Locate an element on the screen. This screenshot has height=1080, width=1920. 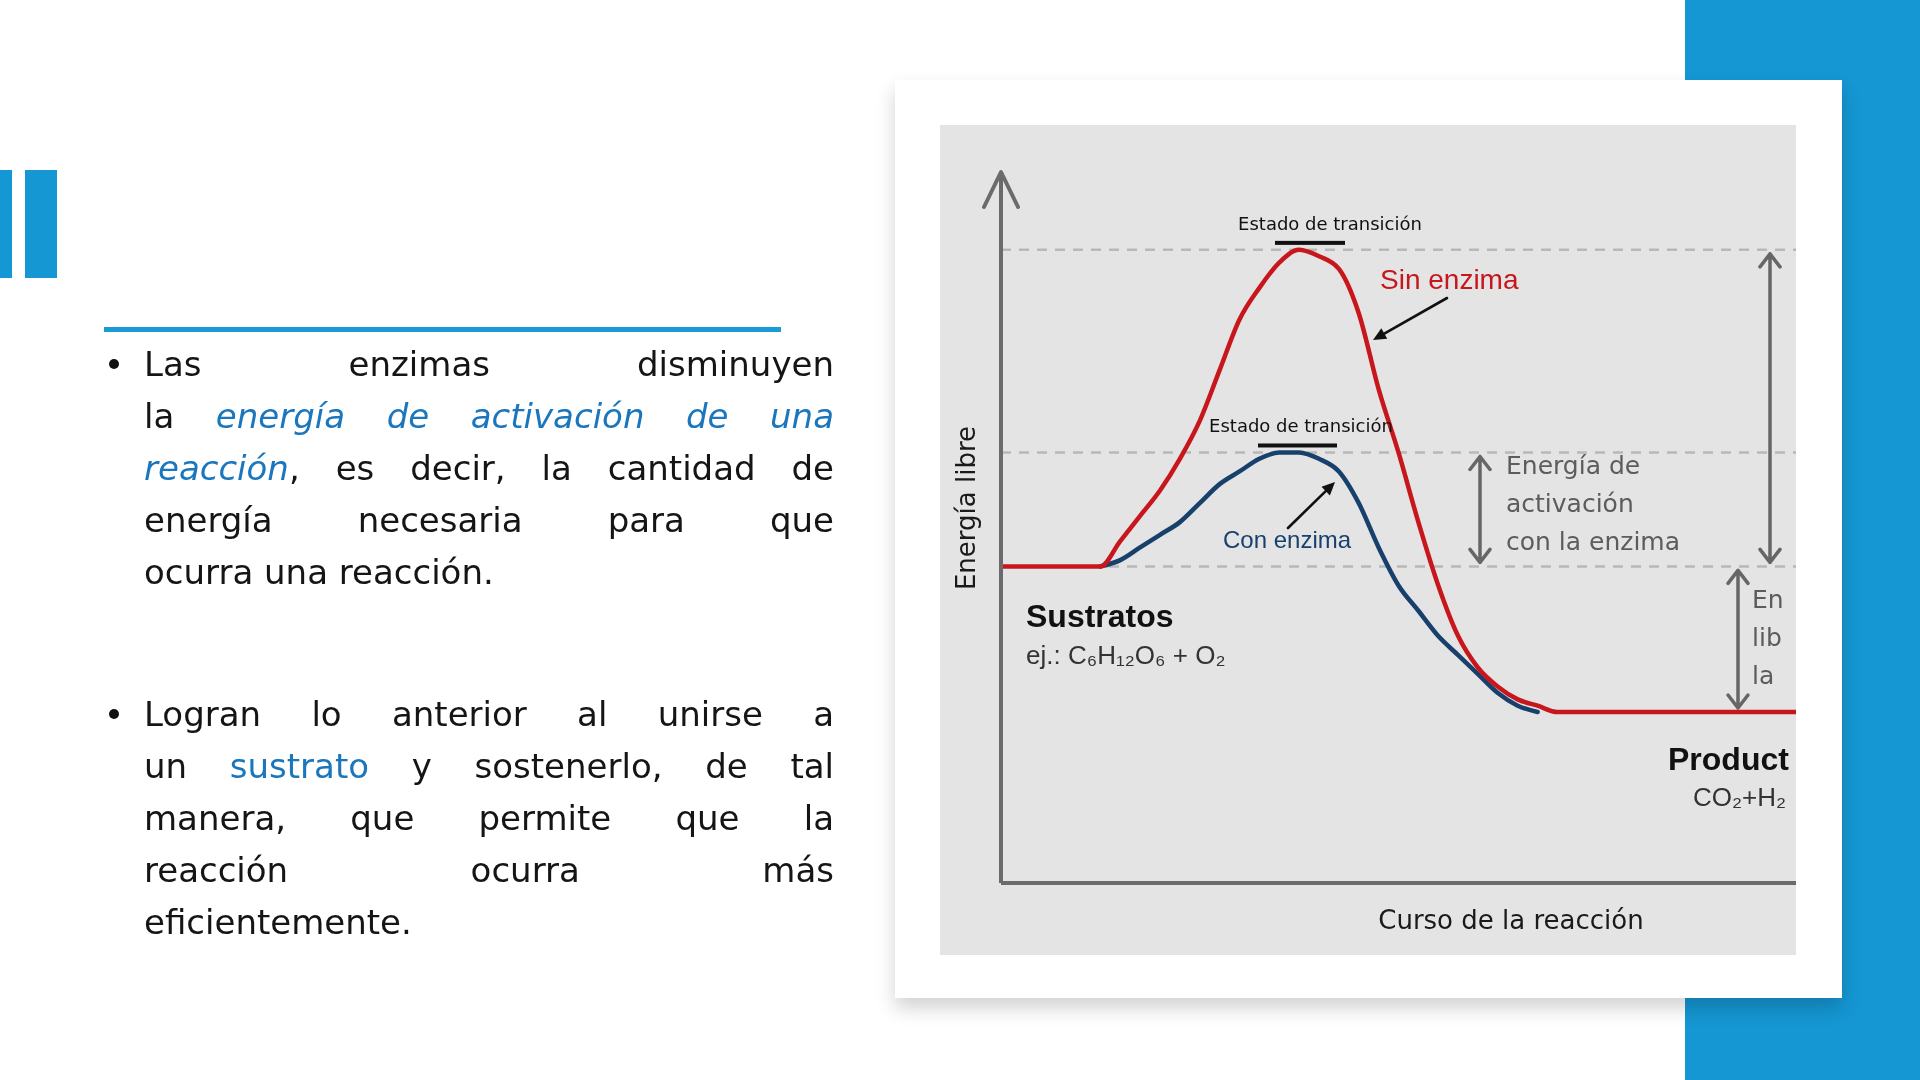
series-label: Sin enzima is located at coordinates (1449, 279).